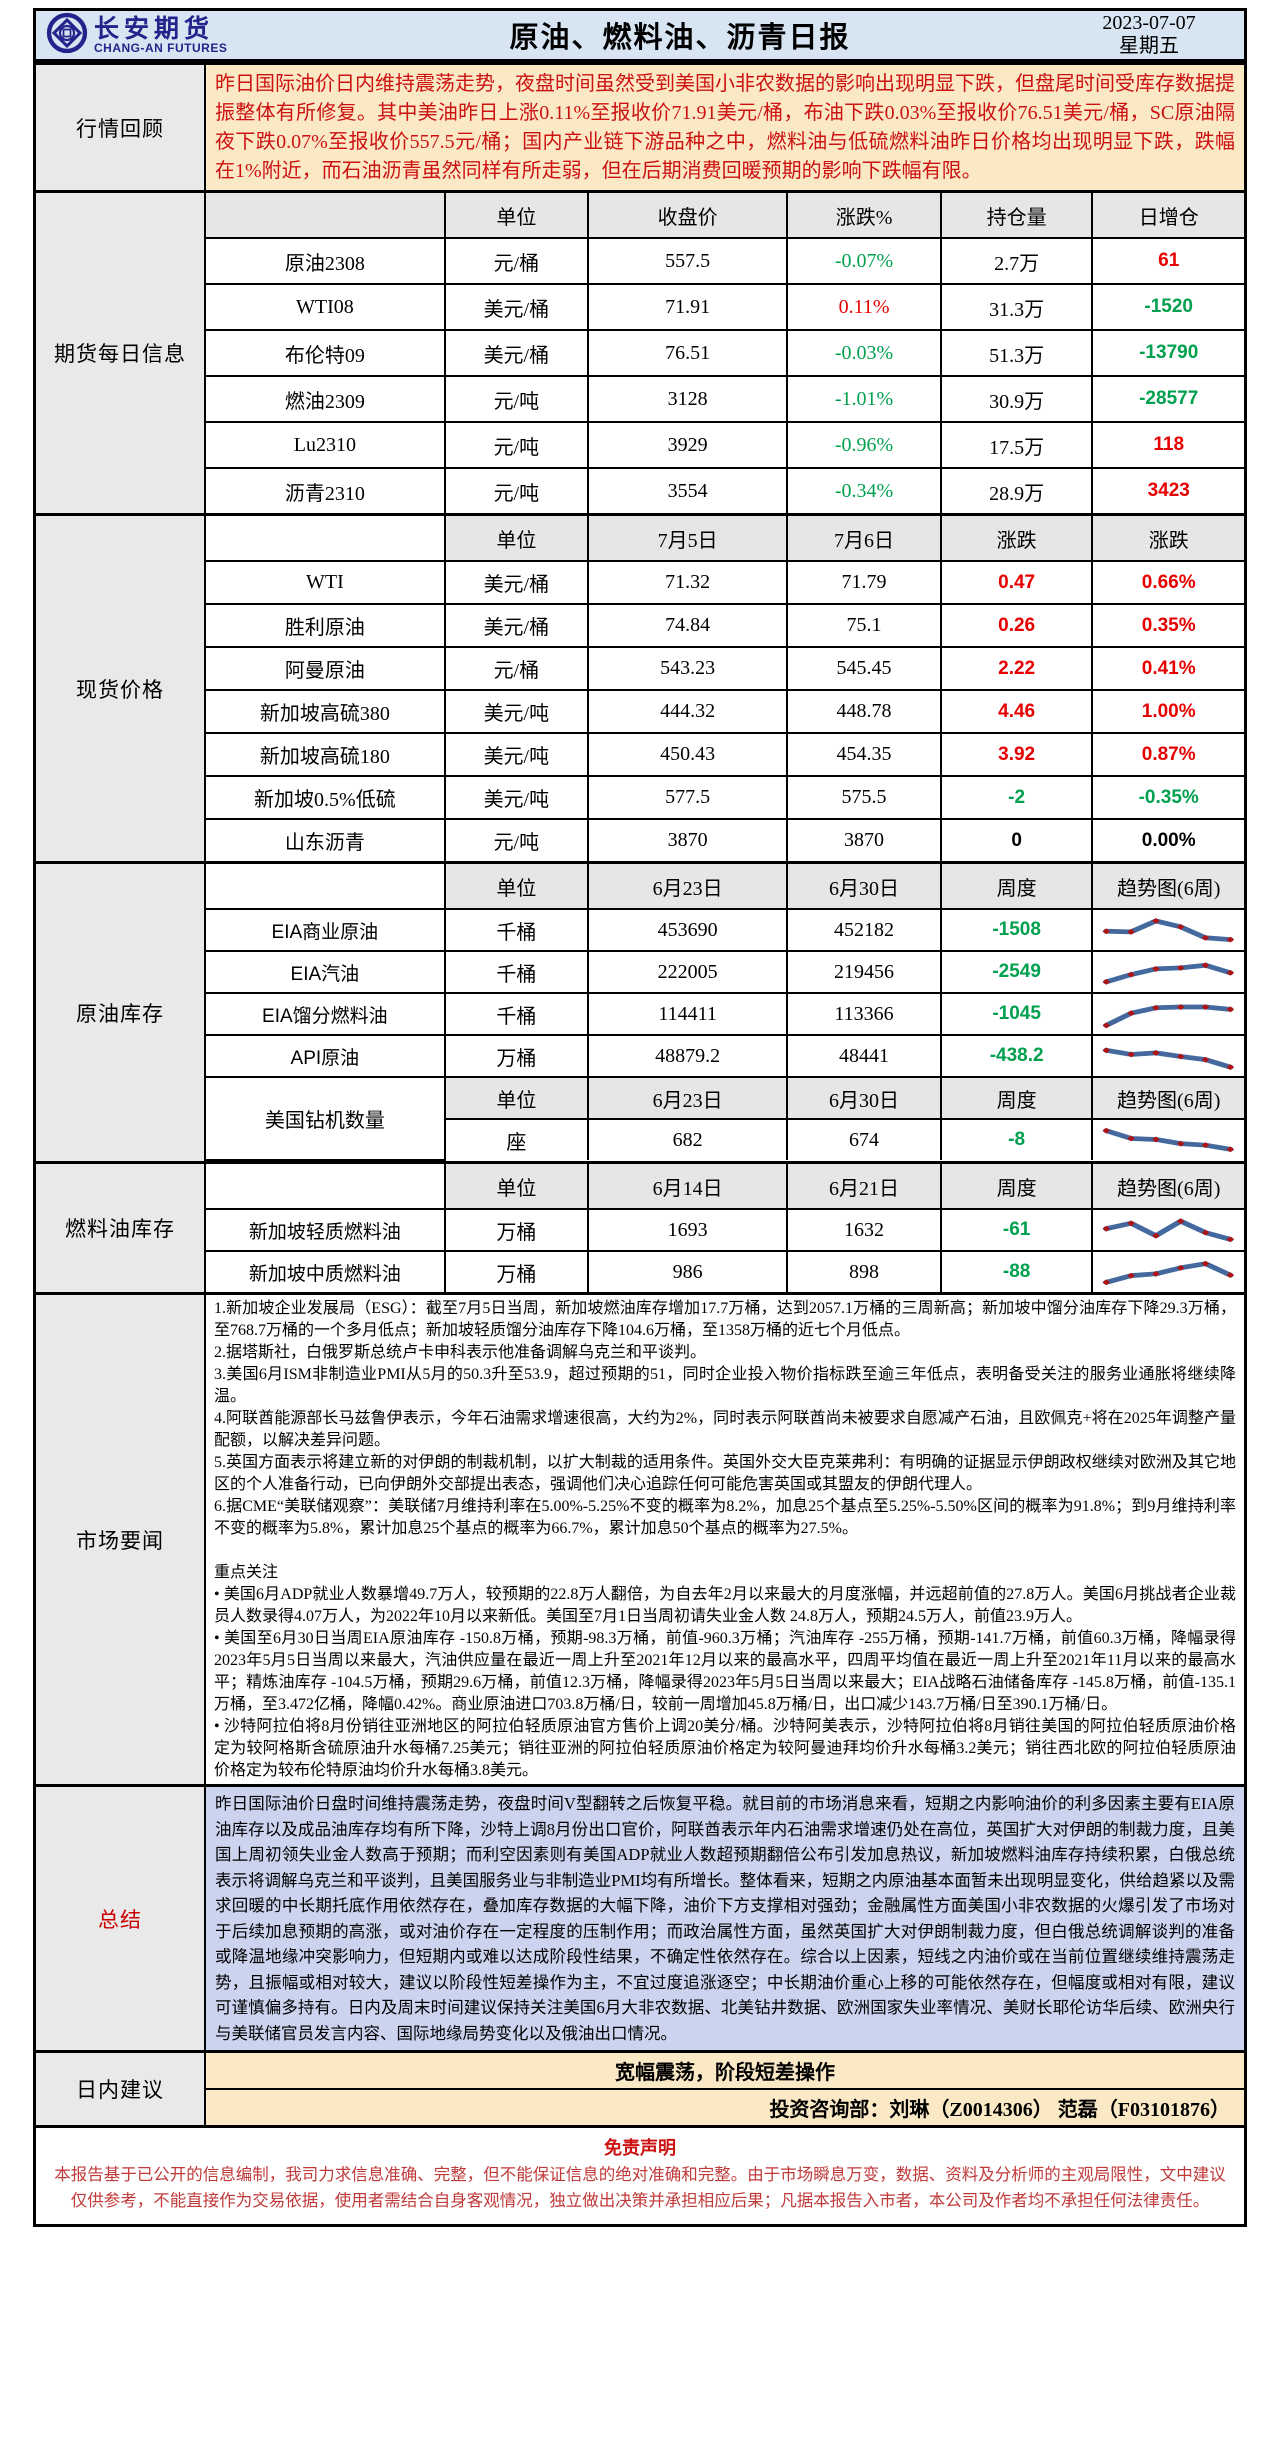 The width and height of the screenshot is (1277, 2439). What do you see at coordinates (864, 353) in the screenshot?
I see `chg-cell: -0.03%` at bounding box center [864, 353].